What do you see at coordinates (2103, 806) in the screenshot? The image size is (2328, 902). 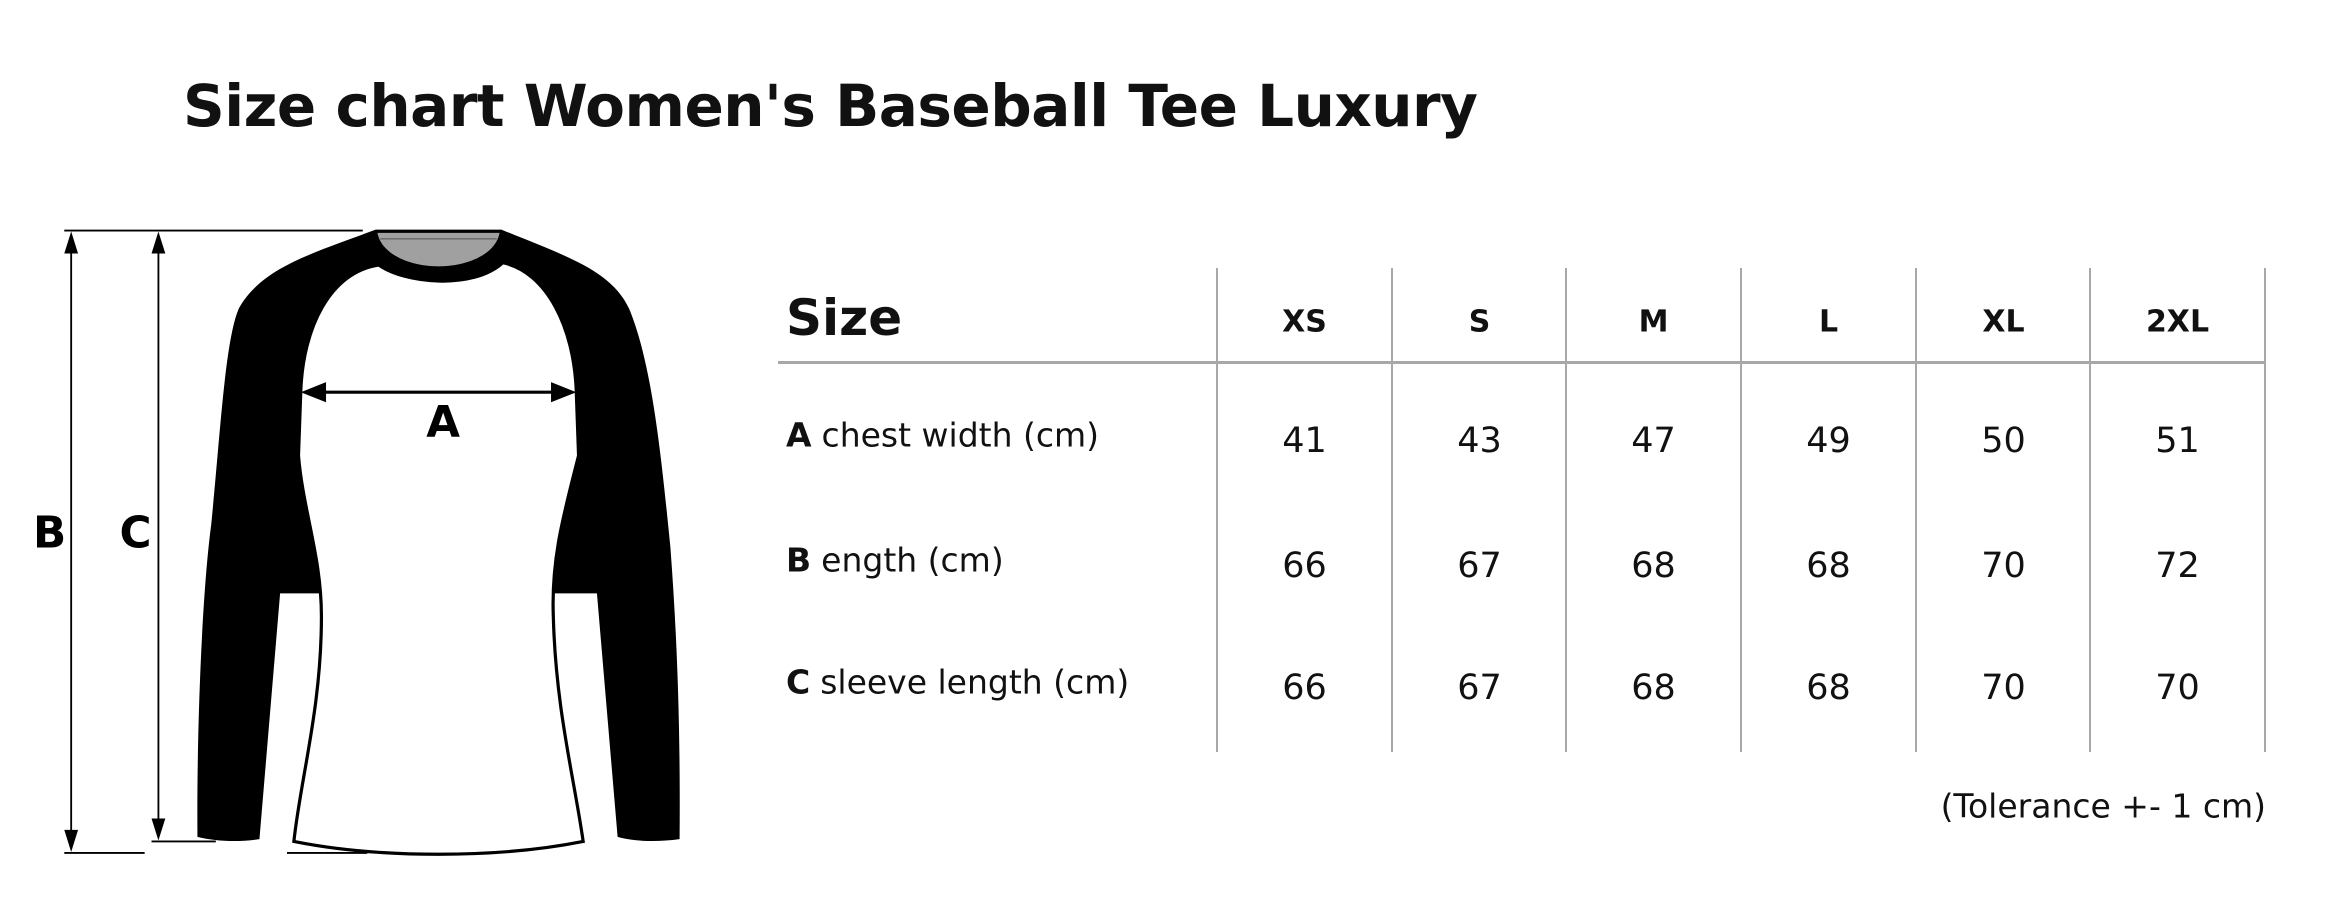 I see `tolerance-note: (Tolerance +- 1 cm)` at bounding box center [2103, 806].